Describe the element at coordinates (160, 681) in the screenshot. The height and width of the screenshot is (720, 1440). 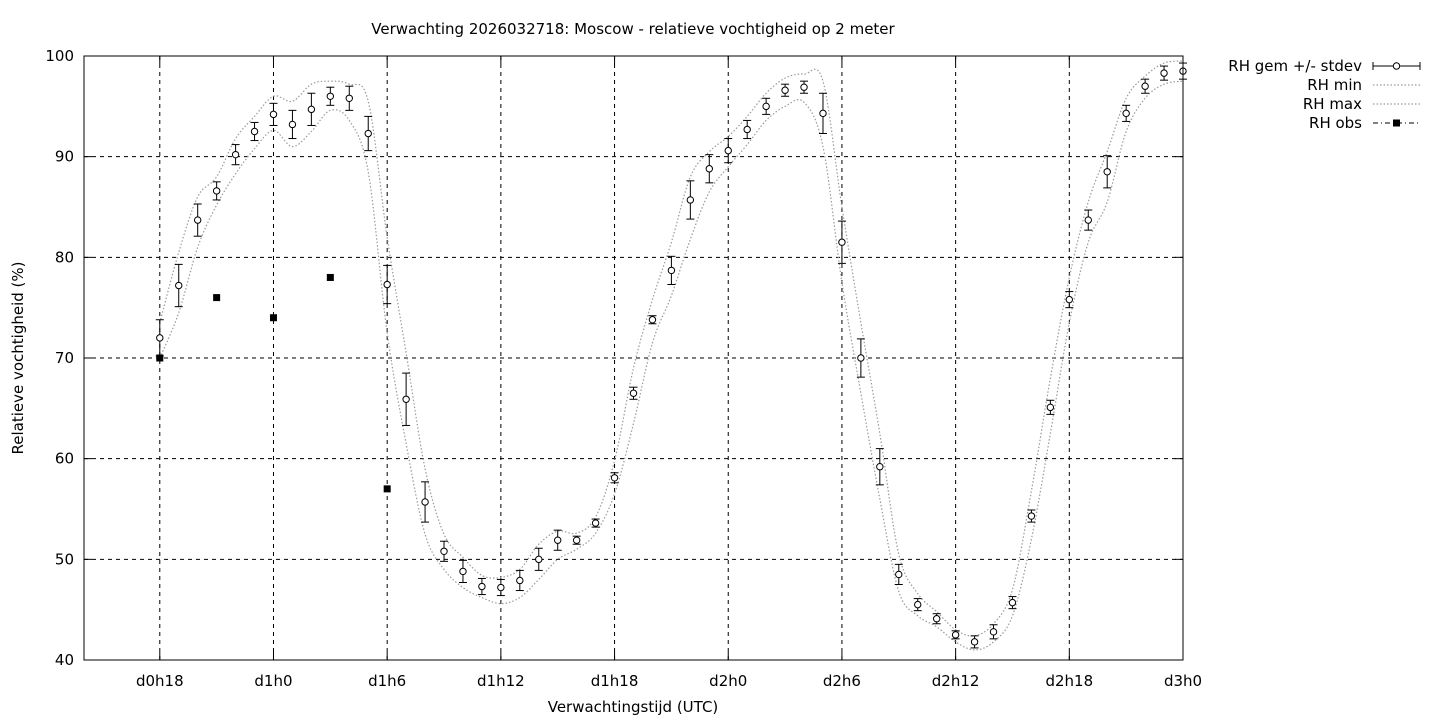
I see `x-tick-label: d0h18` at that location.